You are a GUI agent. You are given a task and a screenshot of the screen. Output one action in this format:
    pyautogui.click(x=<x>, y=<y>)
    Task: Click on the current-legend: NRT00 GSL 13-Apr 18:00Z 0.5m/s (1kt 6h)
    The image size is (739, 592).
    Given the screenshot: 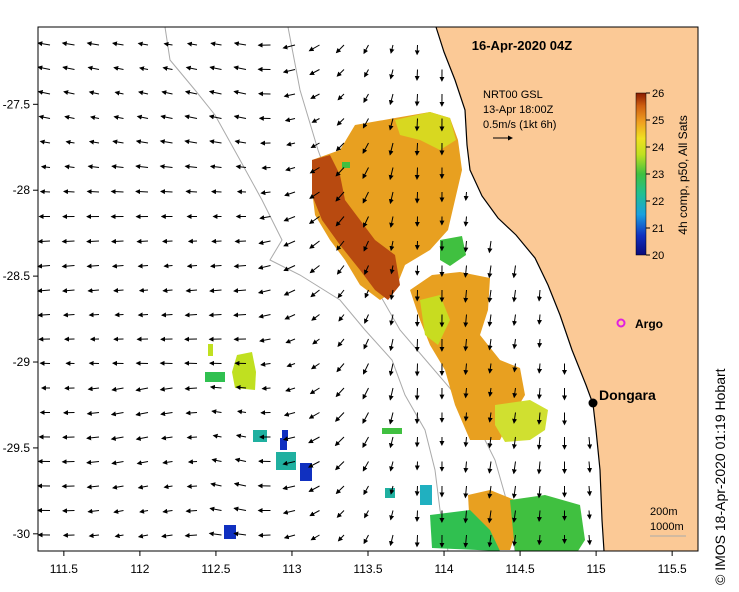 What is the action you would take?
    pyautogui.click(x=519, y=115)
    